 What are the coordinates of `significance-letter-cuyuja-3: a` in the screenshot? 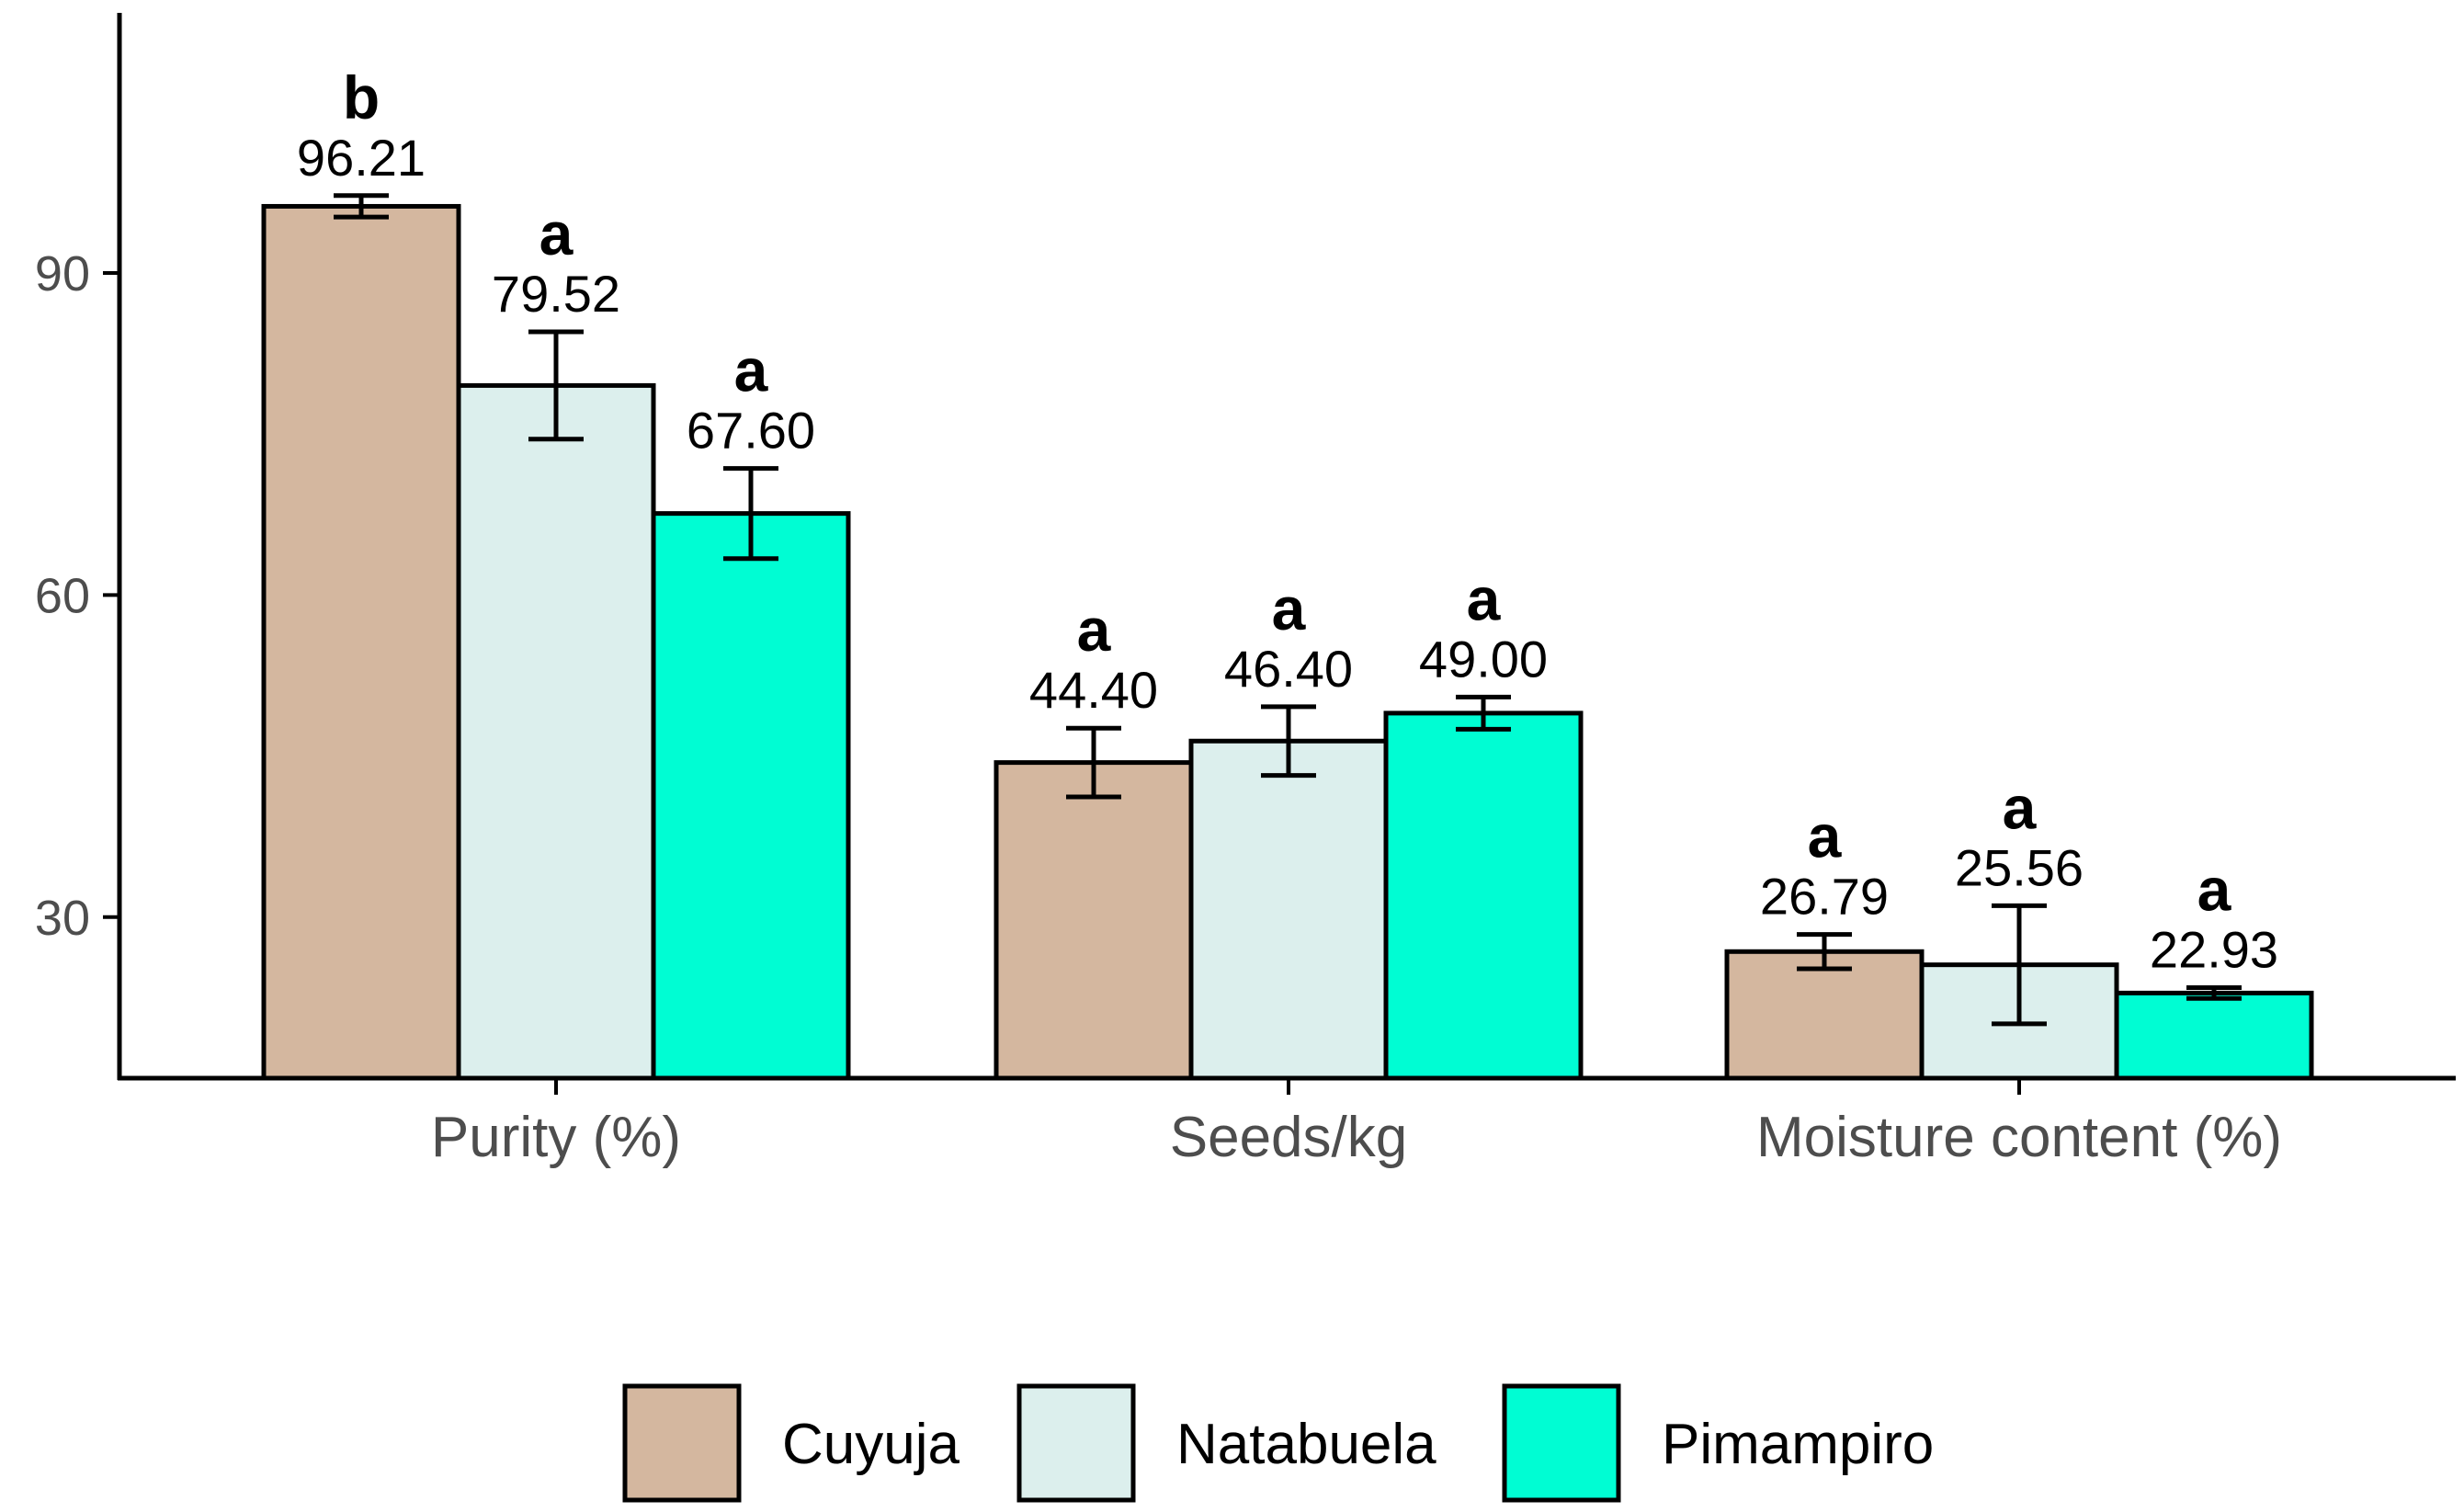 It's located at (1826, 836).